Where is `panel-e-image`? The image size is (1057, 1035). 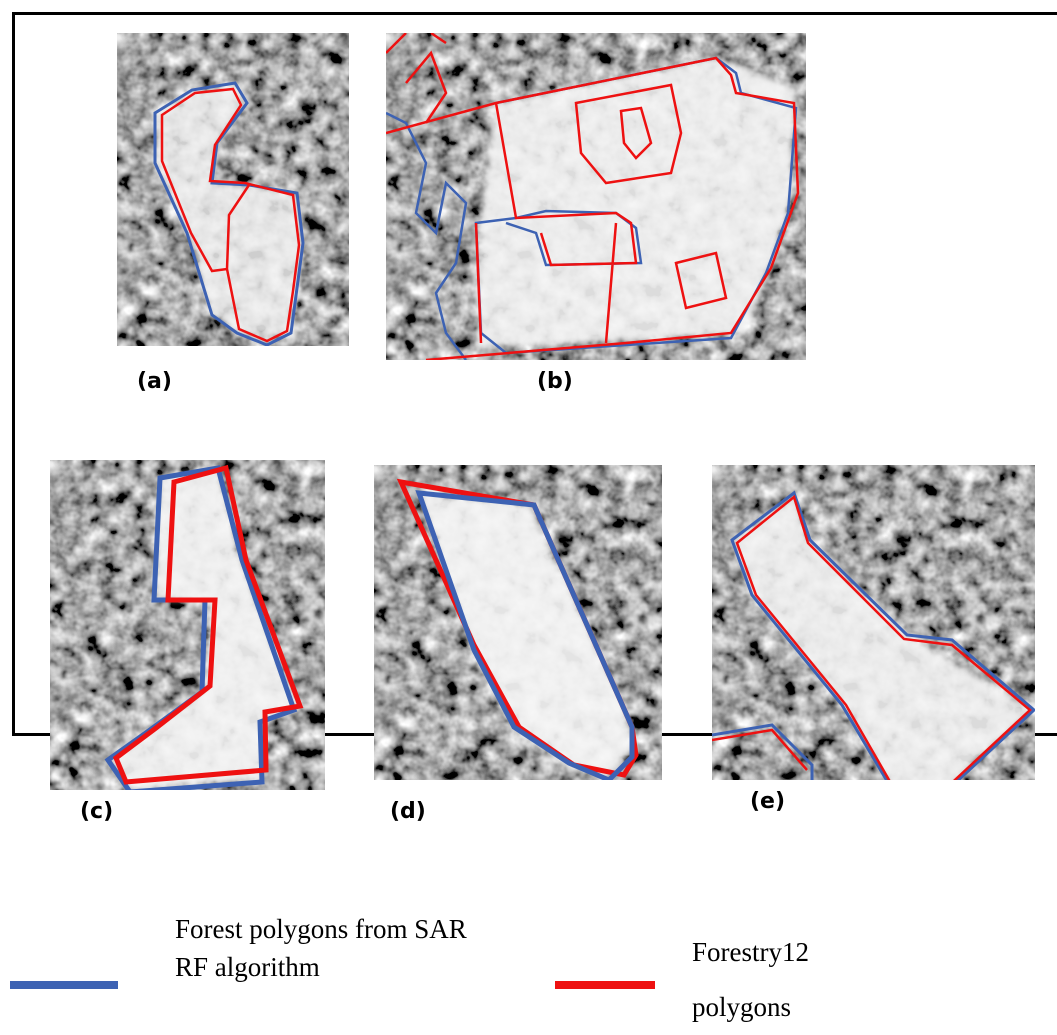 panel-e-image is located at coordinates (873, 622).